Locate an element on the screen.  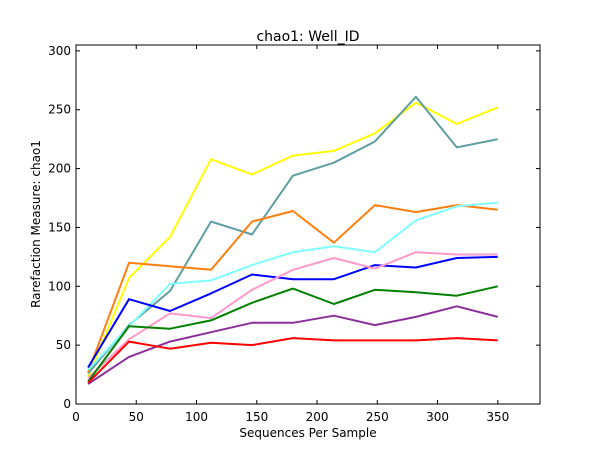
y-tick-label: 200 is located at coordinates (59, 169).